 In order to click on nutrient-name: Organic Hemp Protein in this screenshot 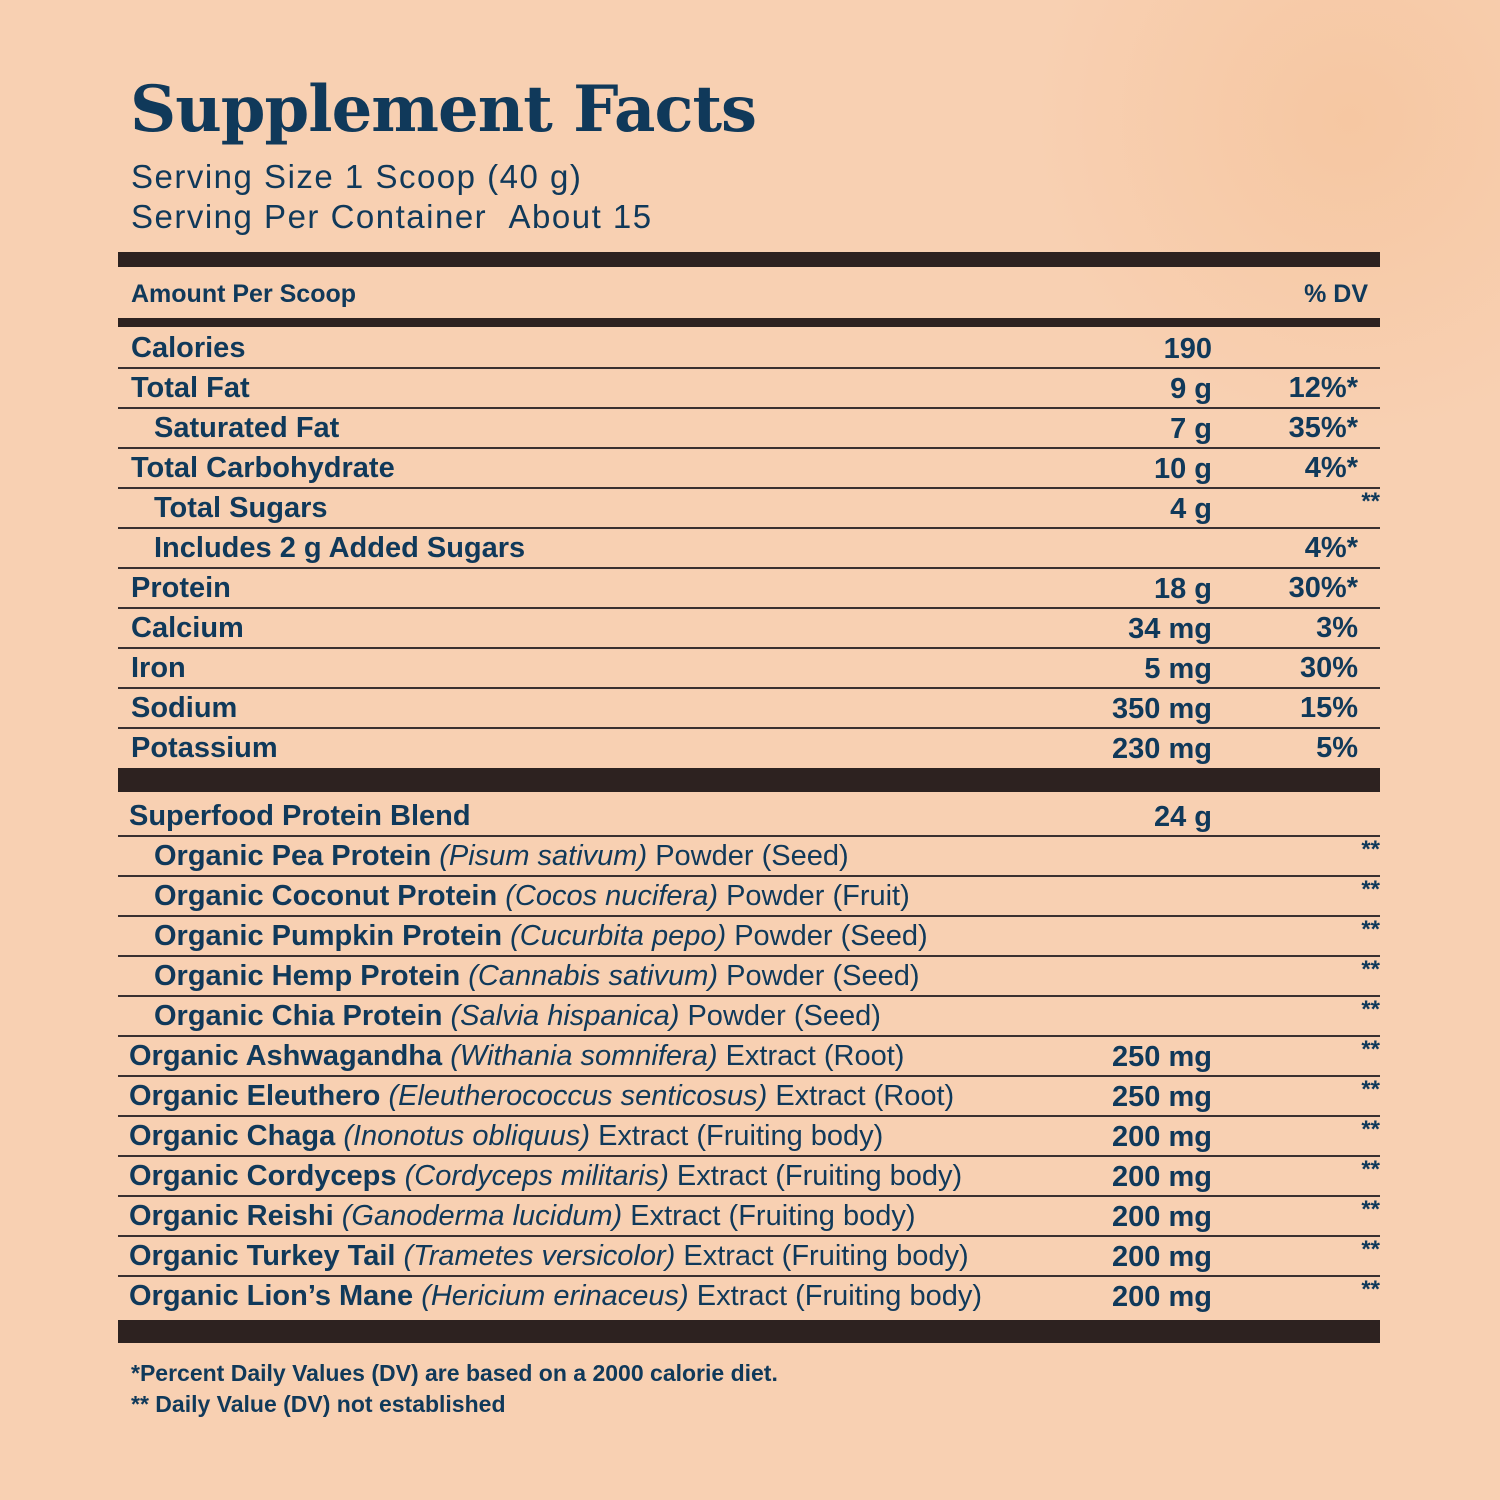, I will do `click(307, 976)`.